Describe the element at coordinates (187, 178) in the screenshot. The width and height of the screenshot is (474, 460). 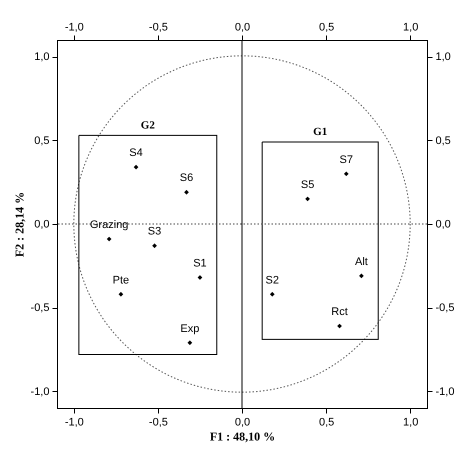
I see `annotation: S6` at that location.